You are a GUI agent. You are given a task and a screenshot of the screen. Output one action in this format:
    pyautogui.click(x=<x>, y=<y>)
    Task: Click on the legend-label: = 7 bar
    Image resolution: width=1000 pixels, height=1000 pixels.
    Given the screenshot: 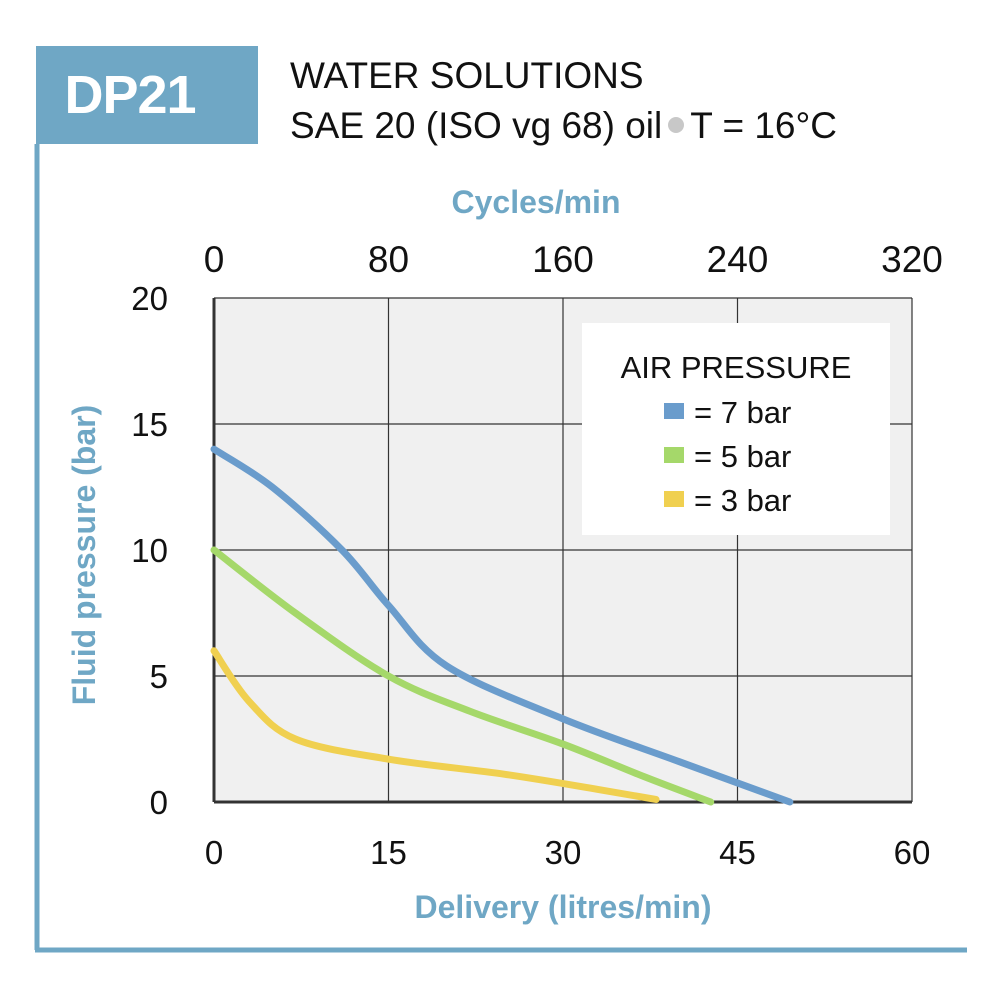 What is the action you would take?
    pyautogui.click(x=742, y=412)
    